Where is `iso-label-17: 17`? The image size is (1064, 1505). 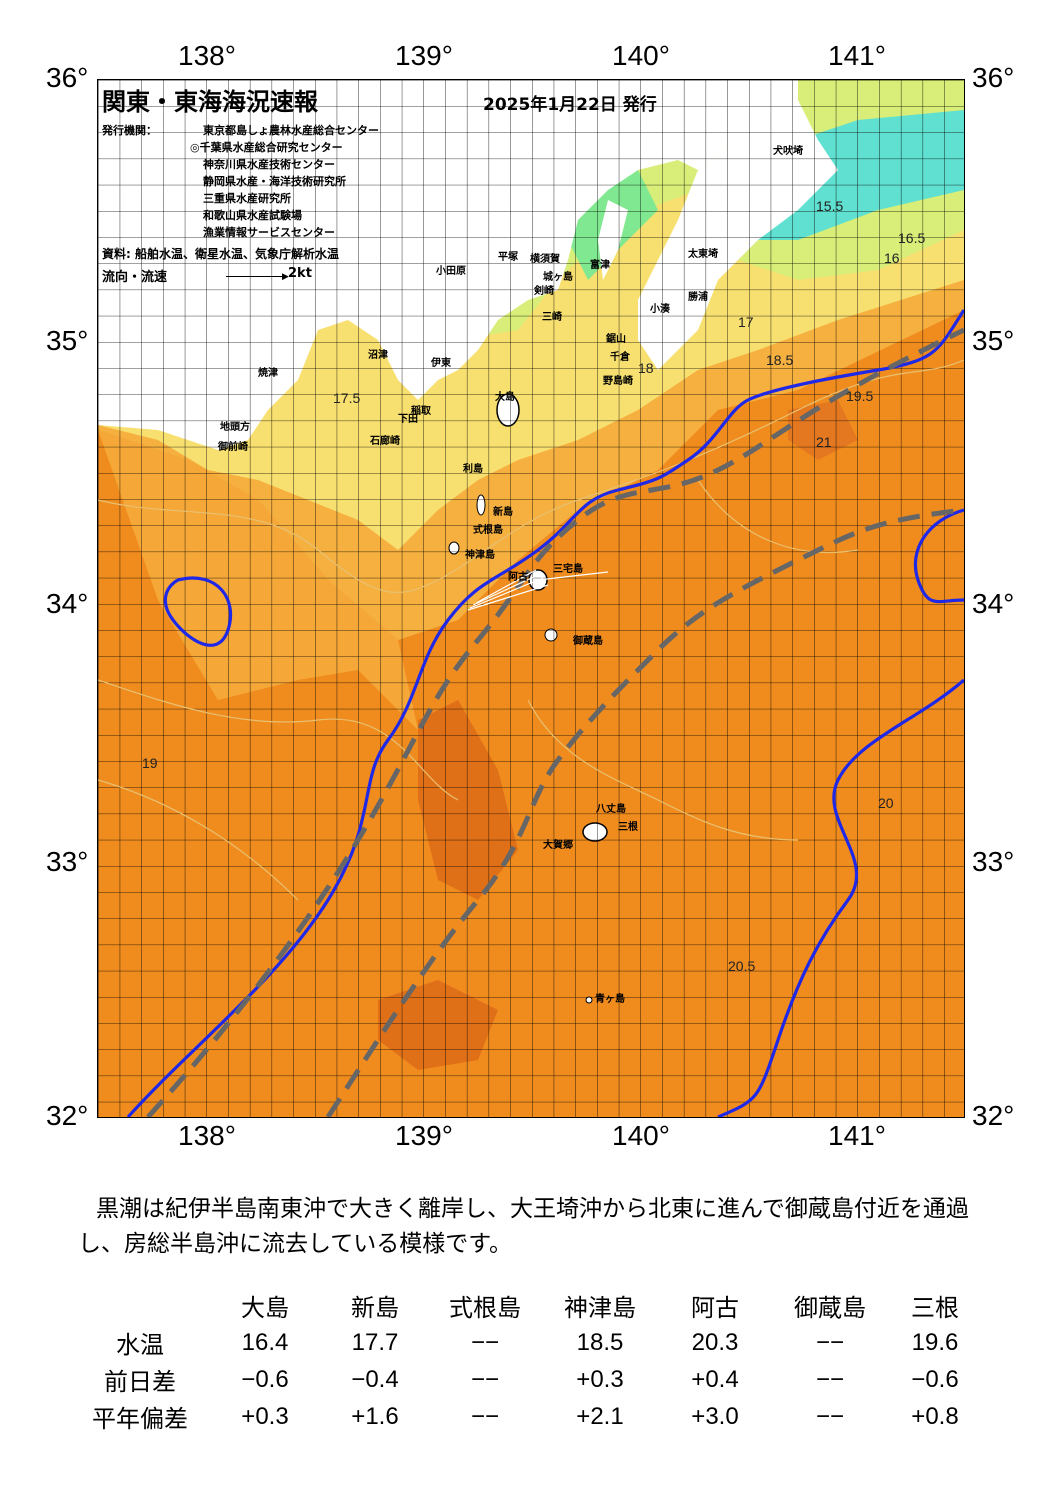
iso-label-17: 17 is located at coordinates (746, 322).